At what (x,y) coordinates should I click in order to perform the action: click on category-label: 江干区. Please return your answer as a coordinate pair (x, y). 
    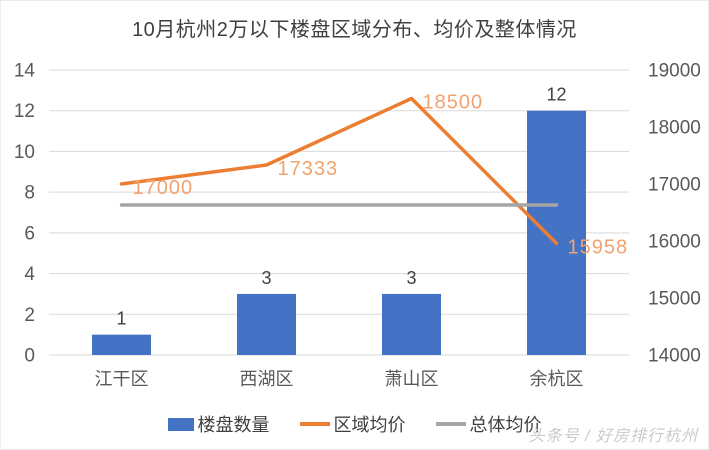
    Looking at the image, I should click on (122, 379).